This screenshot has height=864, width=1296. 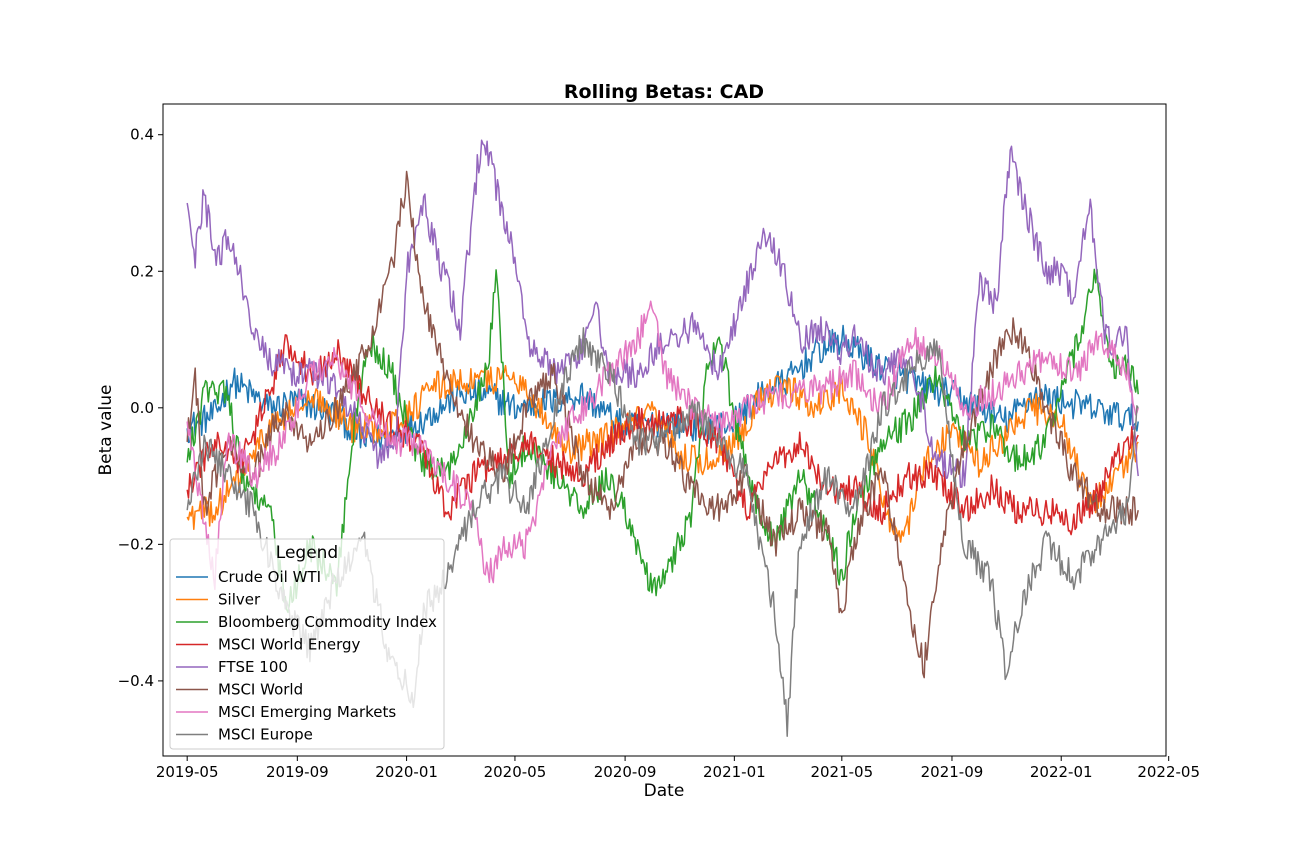 What do you see at coordinates (239, 600) in the screenshot?
I see `legend-entry-label: Silver` at bounding box center [239, 600].